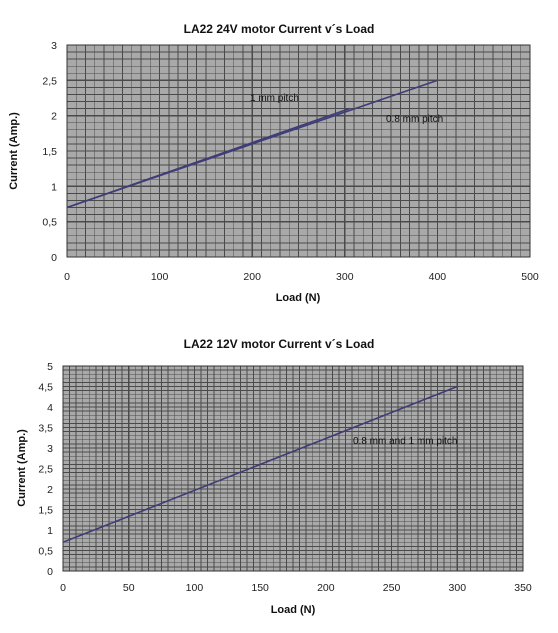  I want to click on y-tick-label: 3,5, so click(45, 429).